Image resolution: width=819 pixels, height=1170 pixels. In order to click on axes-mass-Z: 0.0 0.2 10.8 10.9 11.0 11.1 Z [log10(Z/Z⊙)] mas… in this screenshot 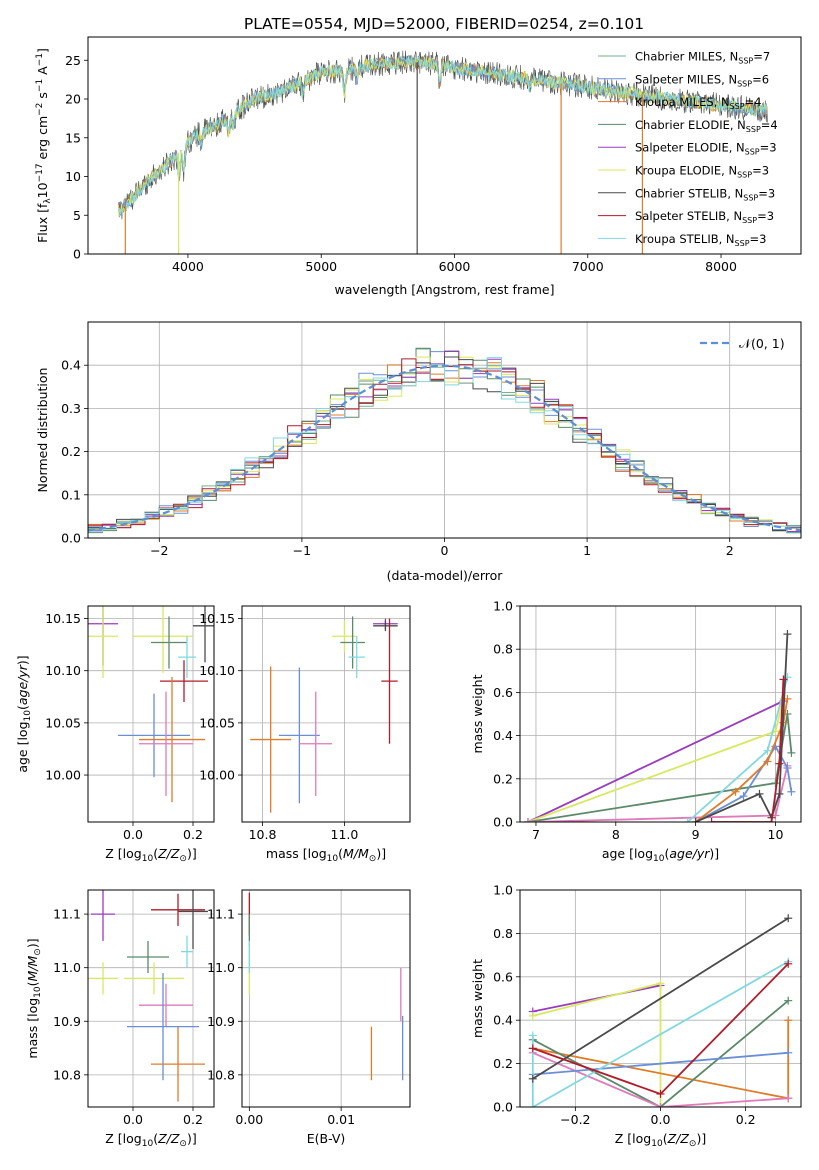, I will do `click(120, 1019)`.